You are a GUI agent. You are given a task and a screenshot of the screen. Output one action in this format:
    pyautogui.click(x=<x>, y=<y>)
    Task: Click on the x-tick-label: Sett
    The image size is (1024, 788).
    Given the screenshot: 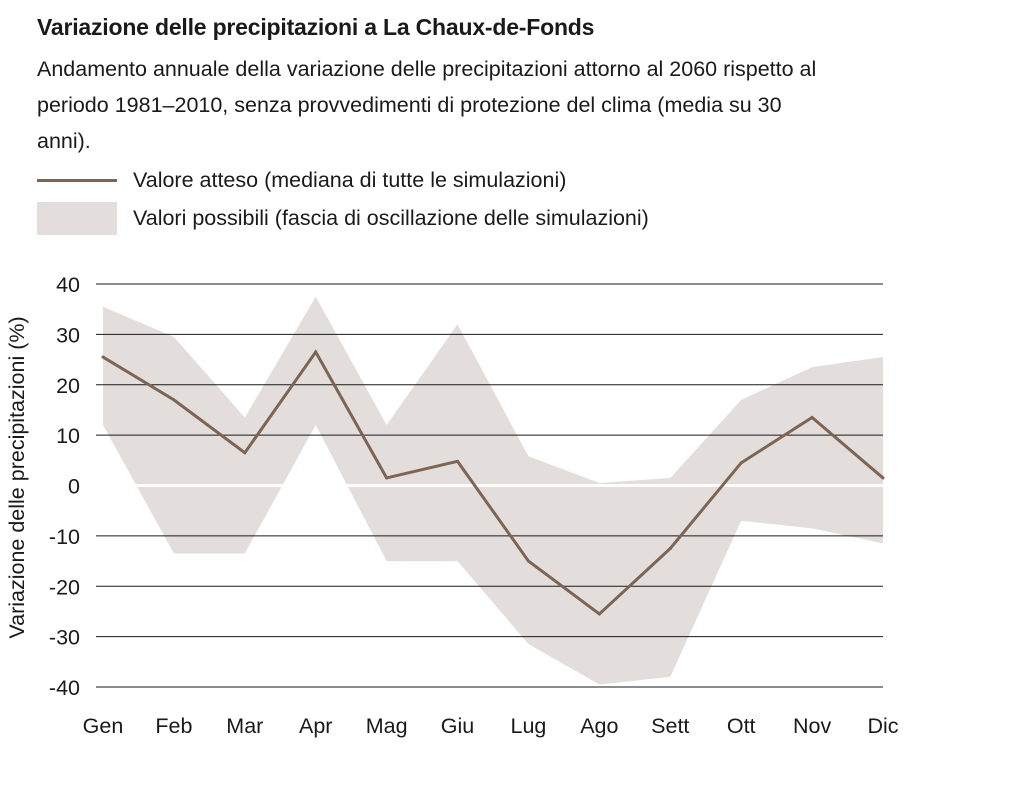 What is the action you would take?
    pyautogui.click(x=670, y=726)
    